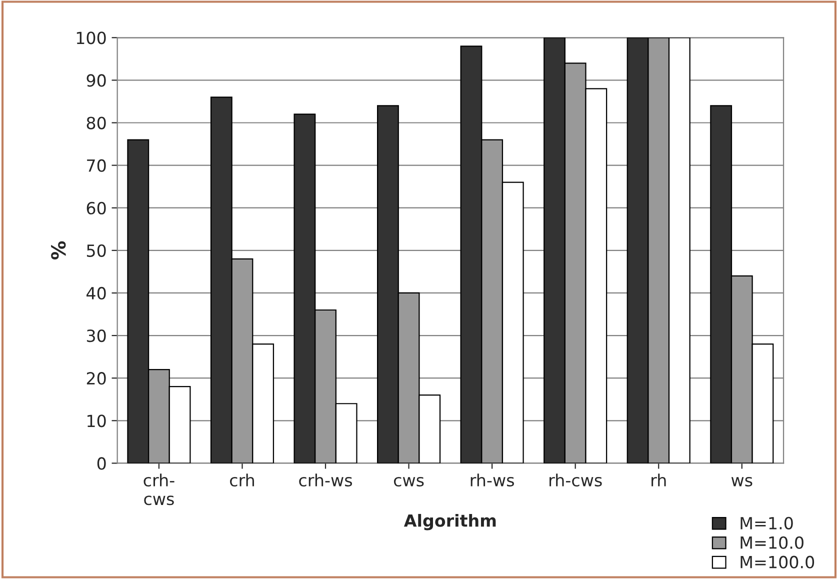 The width and height of the screenshot is (838, 579). What do you see at coordinates (576, 480) in the screenshot?
I see `x-tick-label: rh-cws` at bounding box center [576, 480].